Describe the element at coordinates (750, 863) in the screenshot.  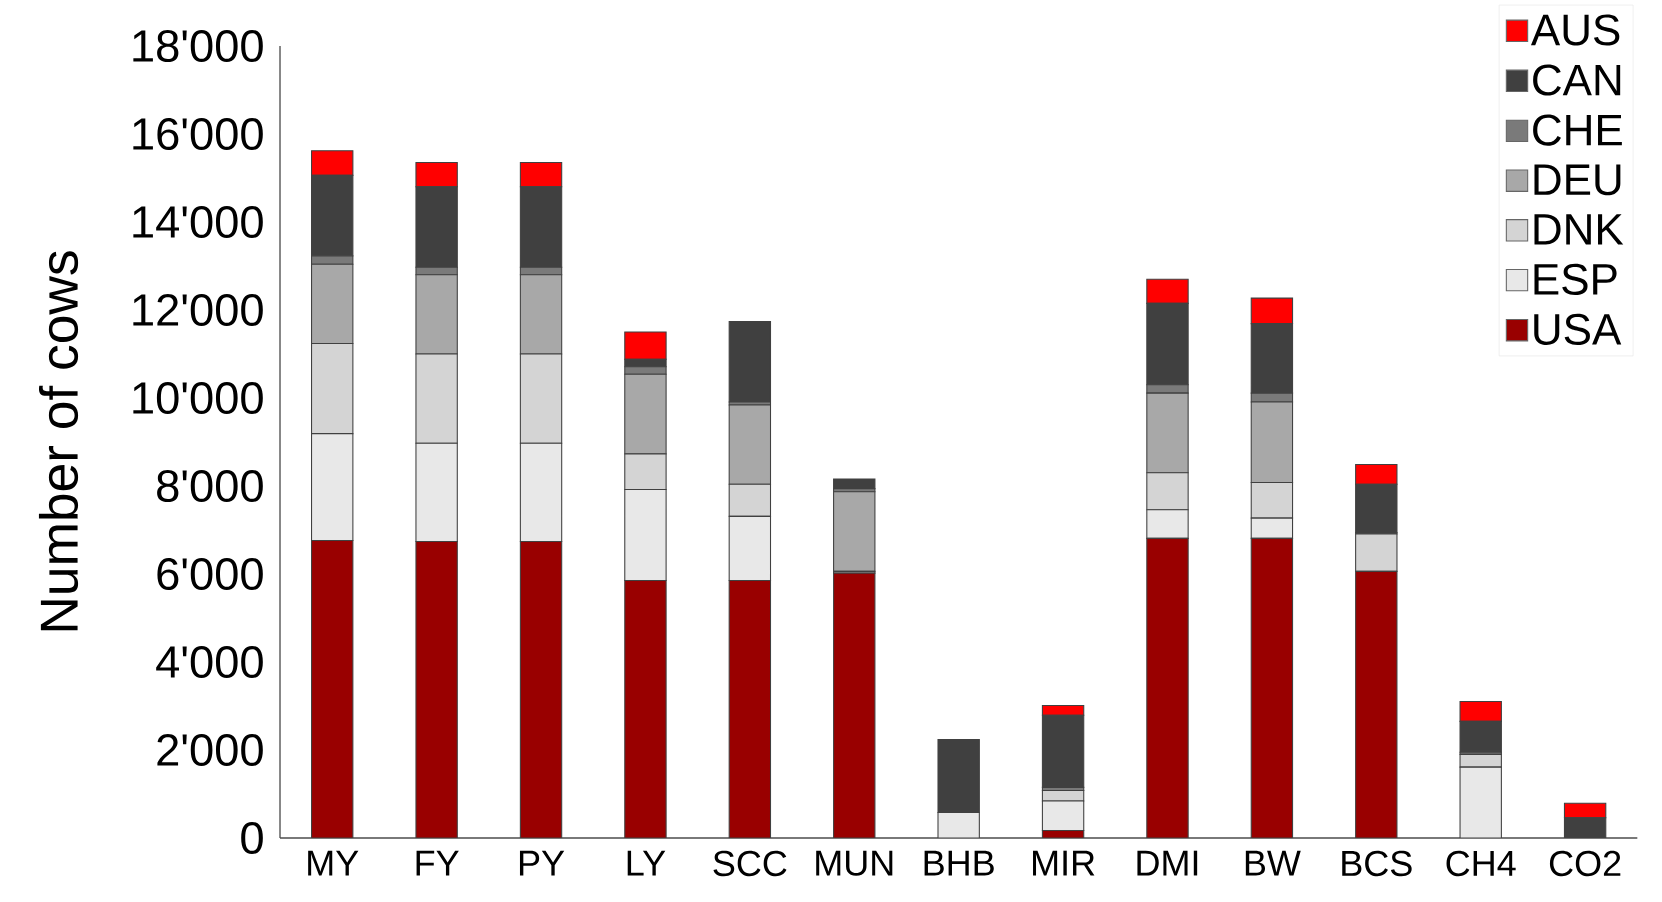
I see `x-tick-label: SCC` at that location.